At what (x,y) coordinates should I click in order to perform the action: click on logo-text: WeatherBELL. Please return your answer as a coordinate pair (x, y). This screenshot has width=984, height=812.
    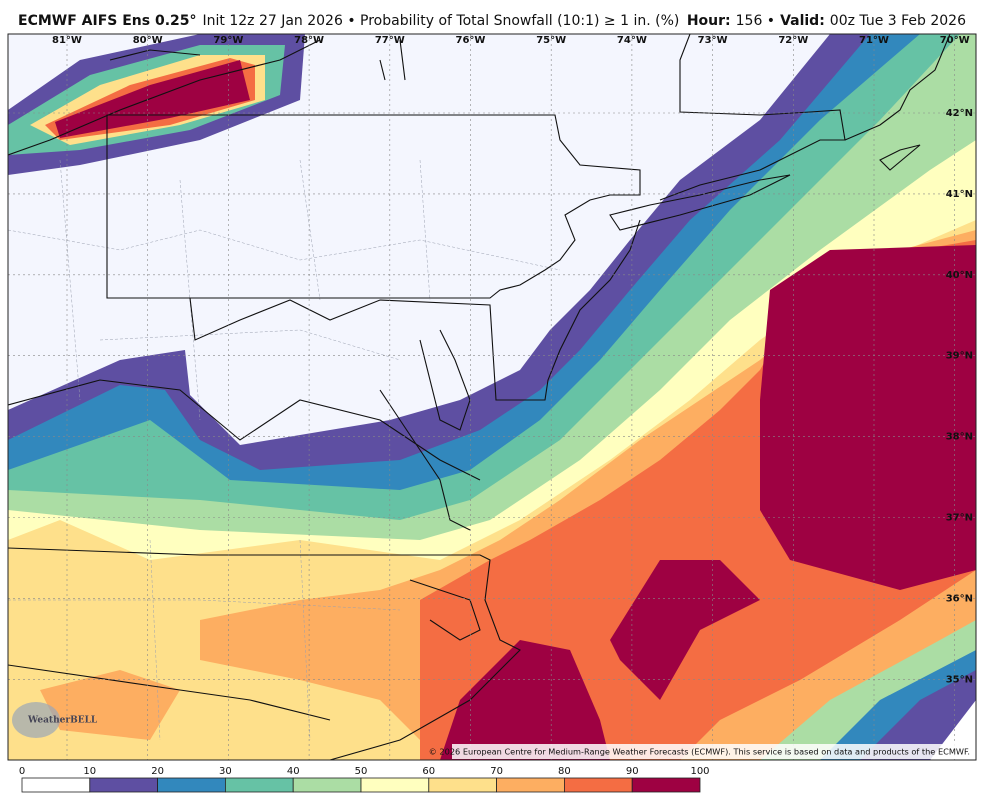
    Looking at the image, I should click on (62, 721).